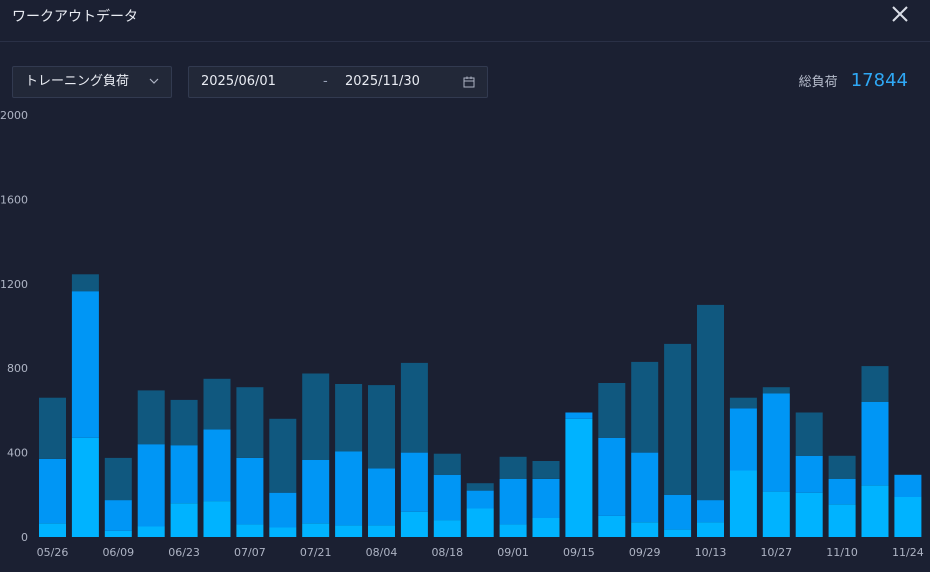 The height and width of the screenshot is (572, 930). Describe the element at coordinates (184, 552) in the screenshot. I see `x-tick-label: 06/23` at that location.